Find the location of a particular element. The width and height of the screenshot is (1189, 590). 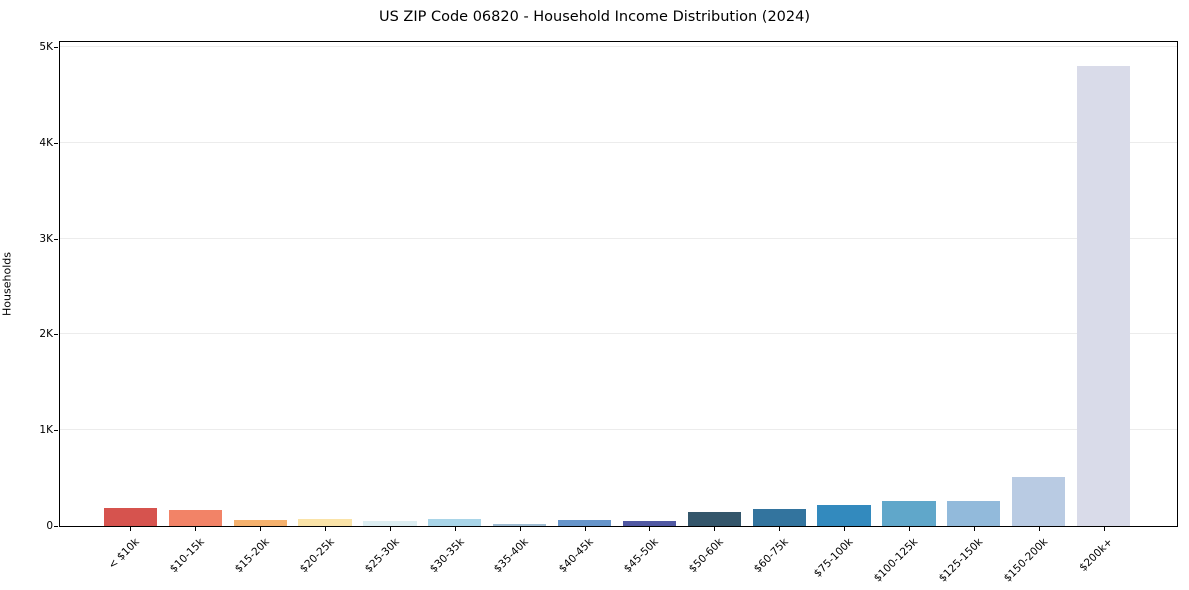

y-tick-label: 4K is located at coordinates (46, 142).